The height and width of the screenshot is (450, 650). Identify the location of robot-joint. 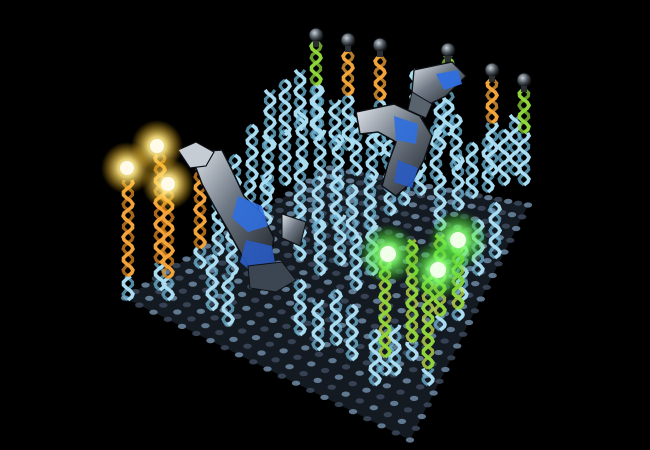
(250, 214).